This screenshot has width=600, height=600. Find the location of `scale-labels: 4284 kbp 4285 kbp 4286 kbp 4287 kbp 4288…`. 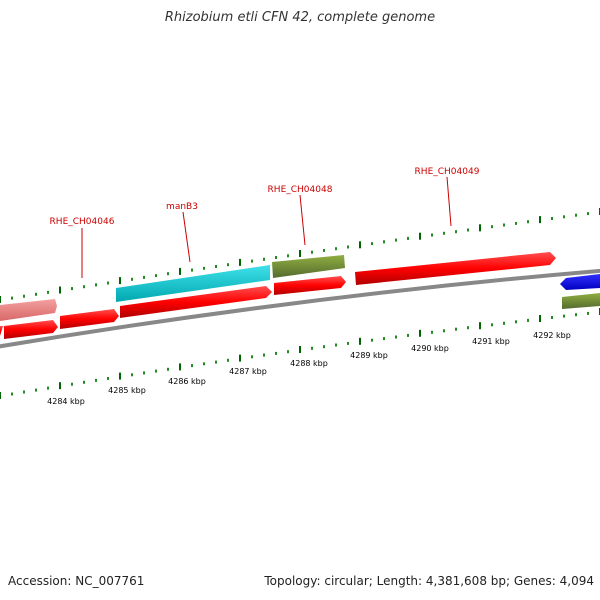

scale-labels: 4284 kbp 4285 kbp 4286 kbp 4287 kbp 4288… is located at coordinates (309, 368).